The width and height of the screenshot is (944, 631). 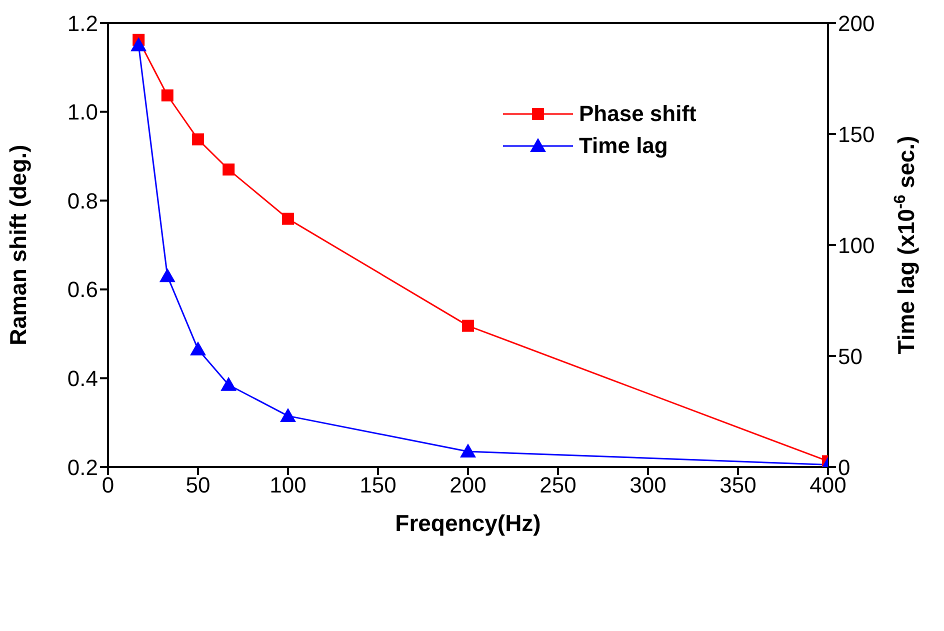 I want to click on legend-label: Time lag, so click(x=623, y=146).